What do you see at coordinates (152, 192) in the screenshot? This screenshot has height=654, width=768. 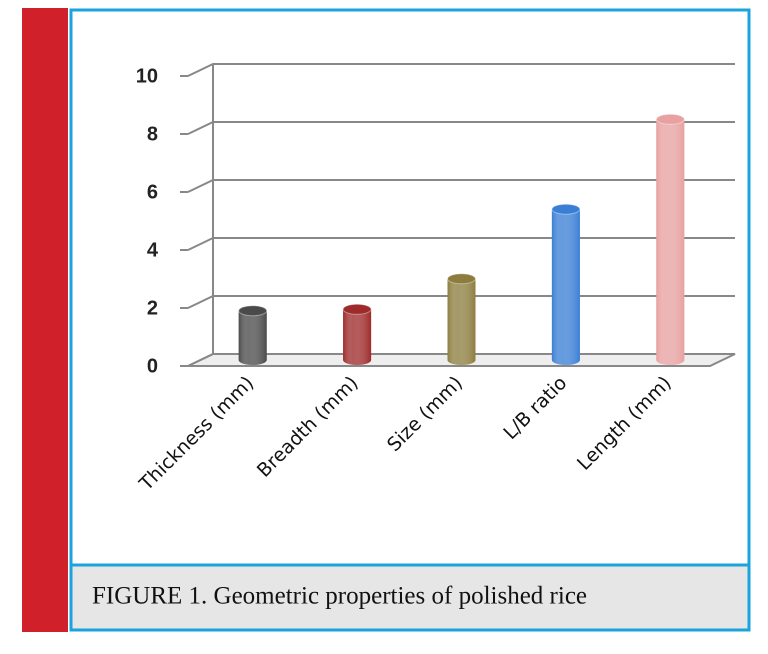 I see `y-tick-label: 6` at bounding box center [152, 192].